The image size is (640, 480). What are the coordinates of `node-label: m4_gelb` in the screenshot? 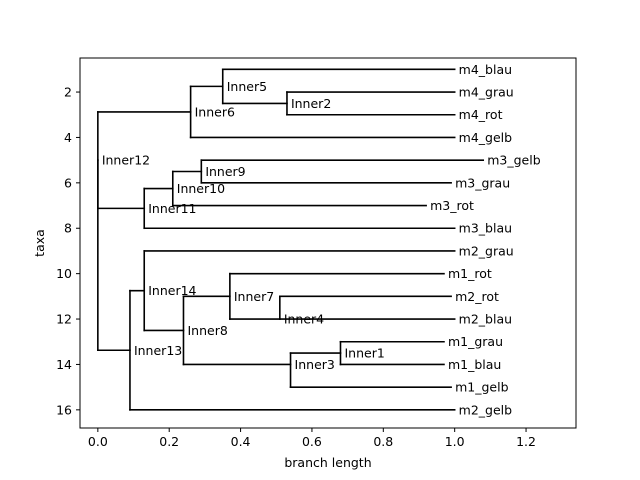 It's located at (485, 137).